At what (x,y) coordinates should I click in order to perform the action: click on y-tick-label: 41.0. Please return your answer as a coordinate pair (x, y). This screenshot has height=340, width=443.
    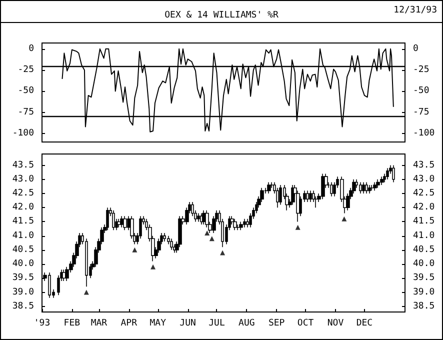
    Looking at the image, I should click on (424, 235).